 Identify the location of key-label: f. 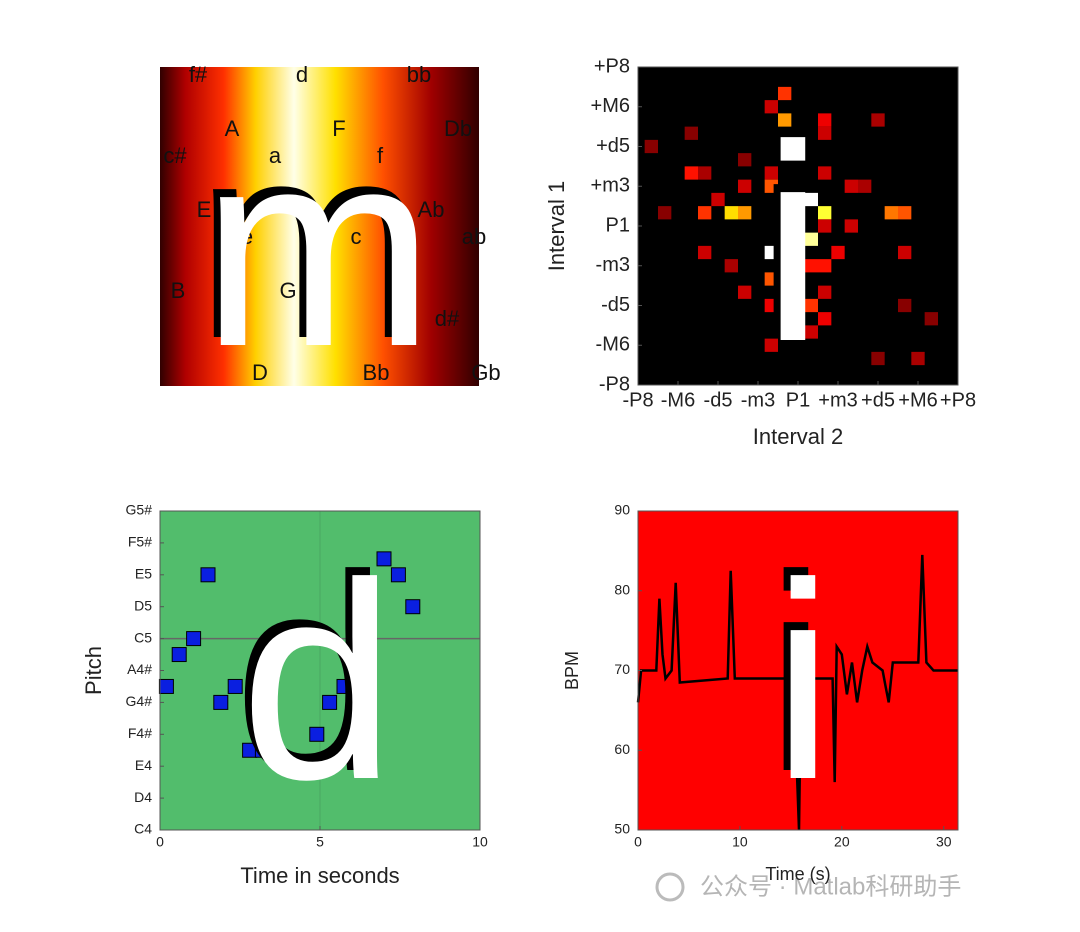
(380, 155).